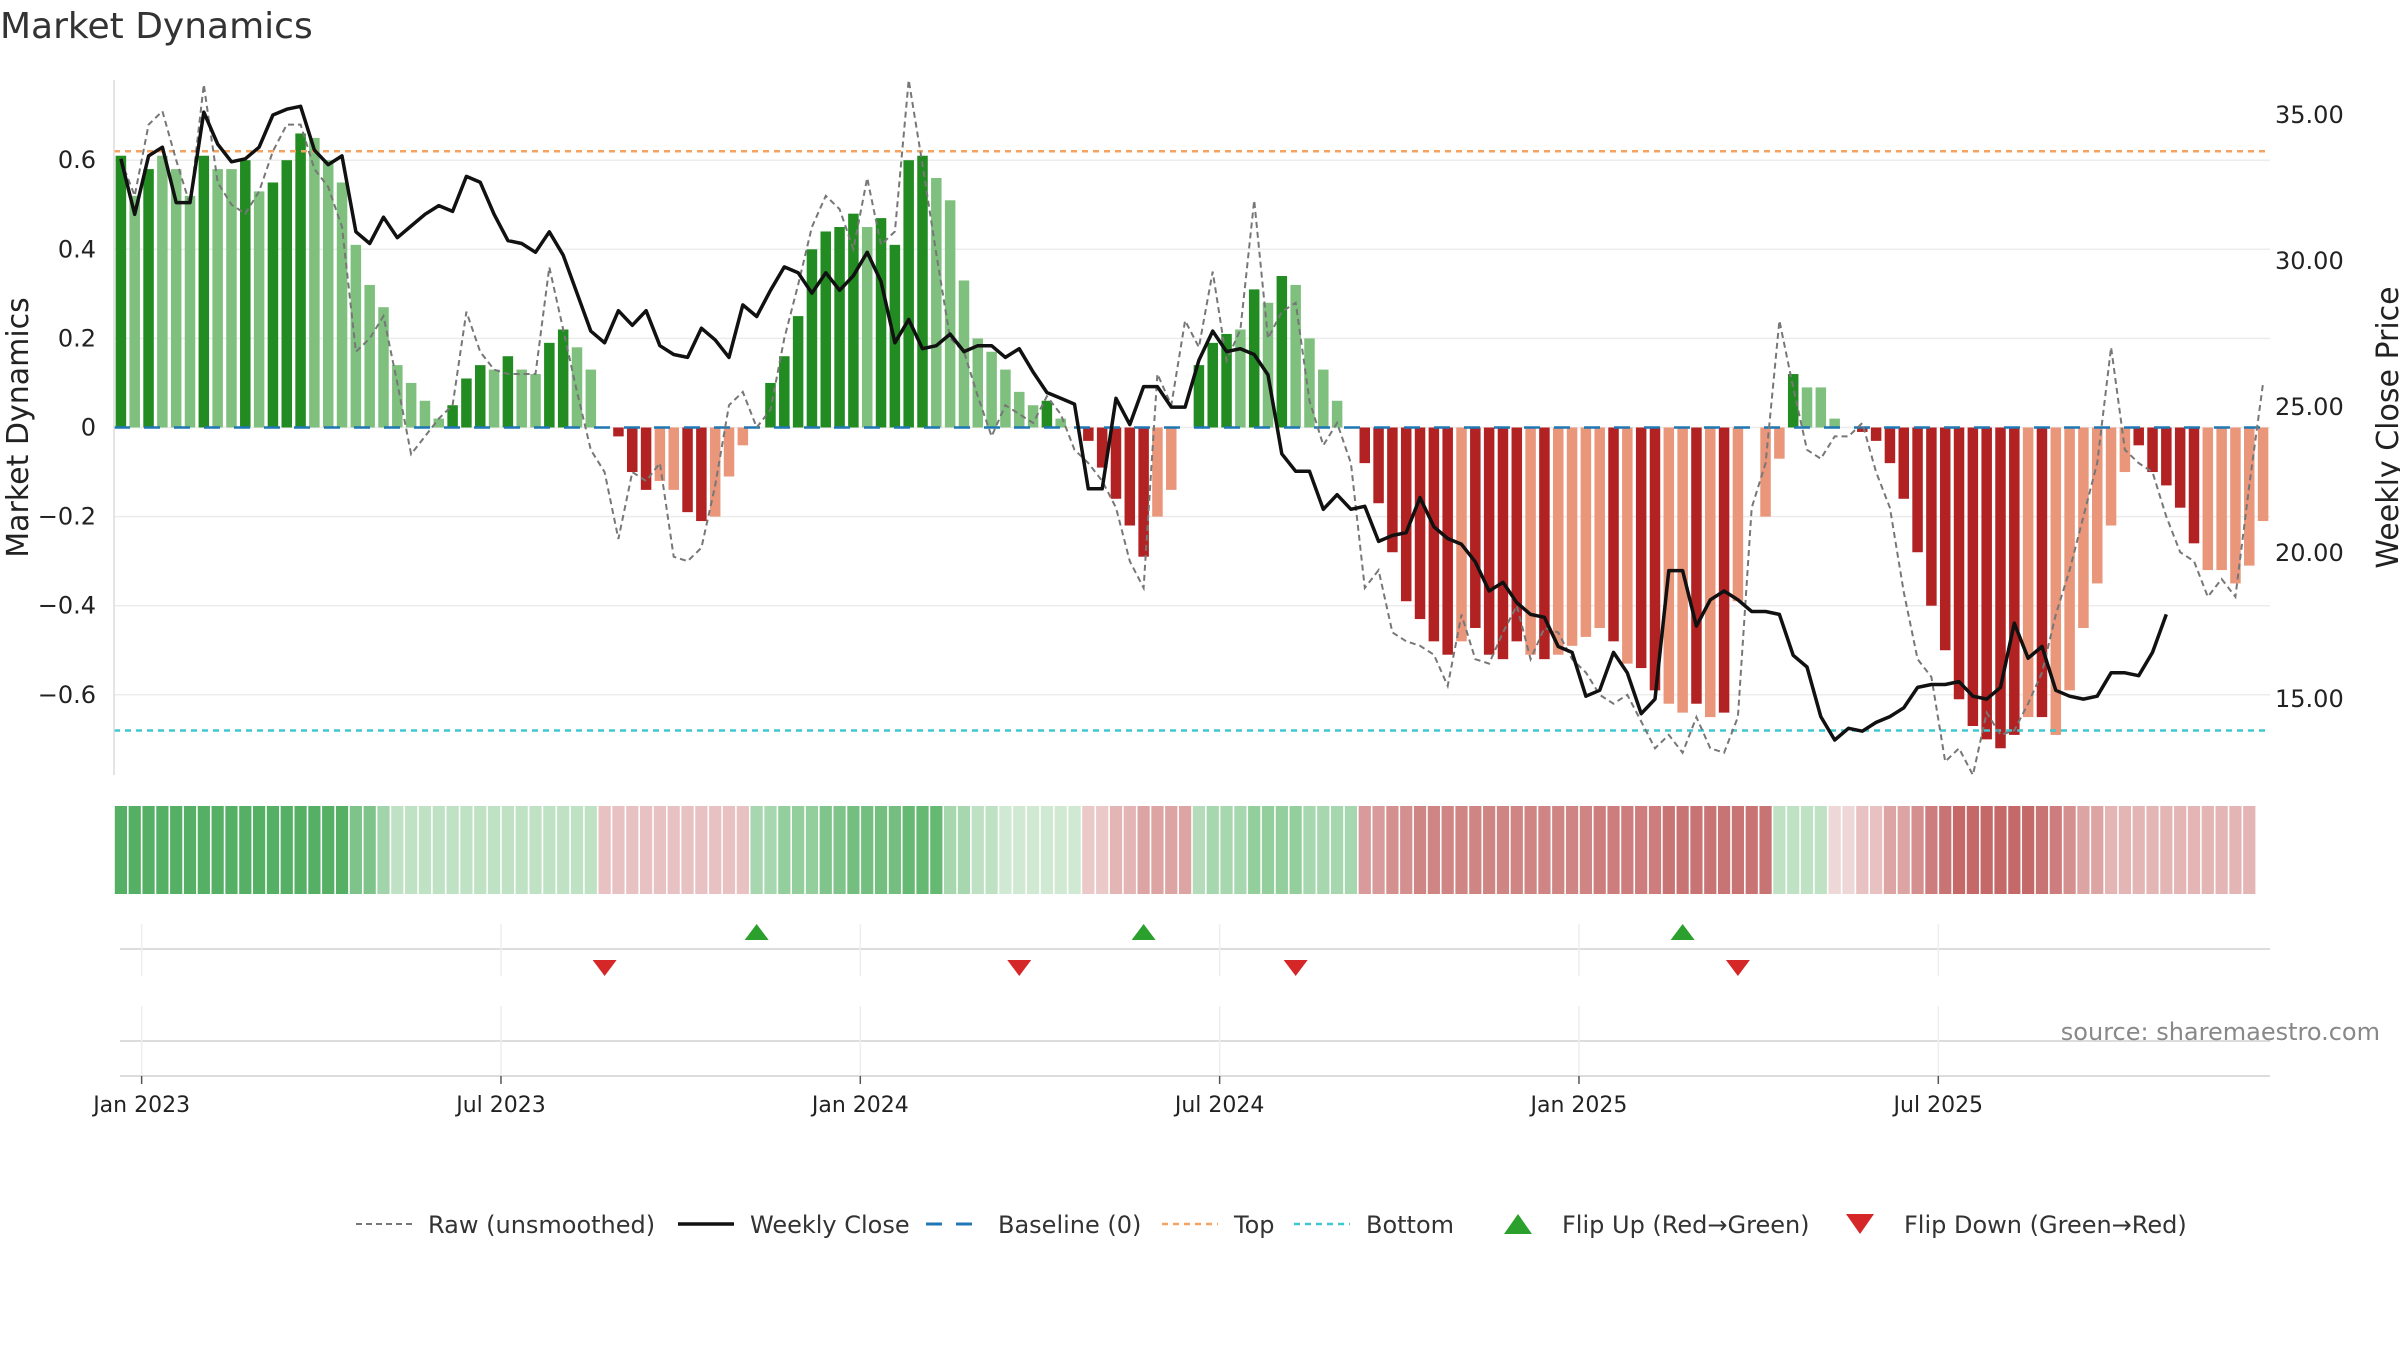 The width and height of the screenshot is (2400, 1350). What do you see at coordinates (2385, 427) in the screenshot?
I see `right-axis-label: Weekly Close Price` at bounding box center [2385, 427].